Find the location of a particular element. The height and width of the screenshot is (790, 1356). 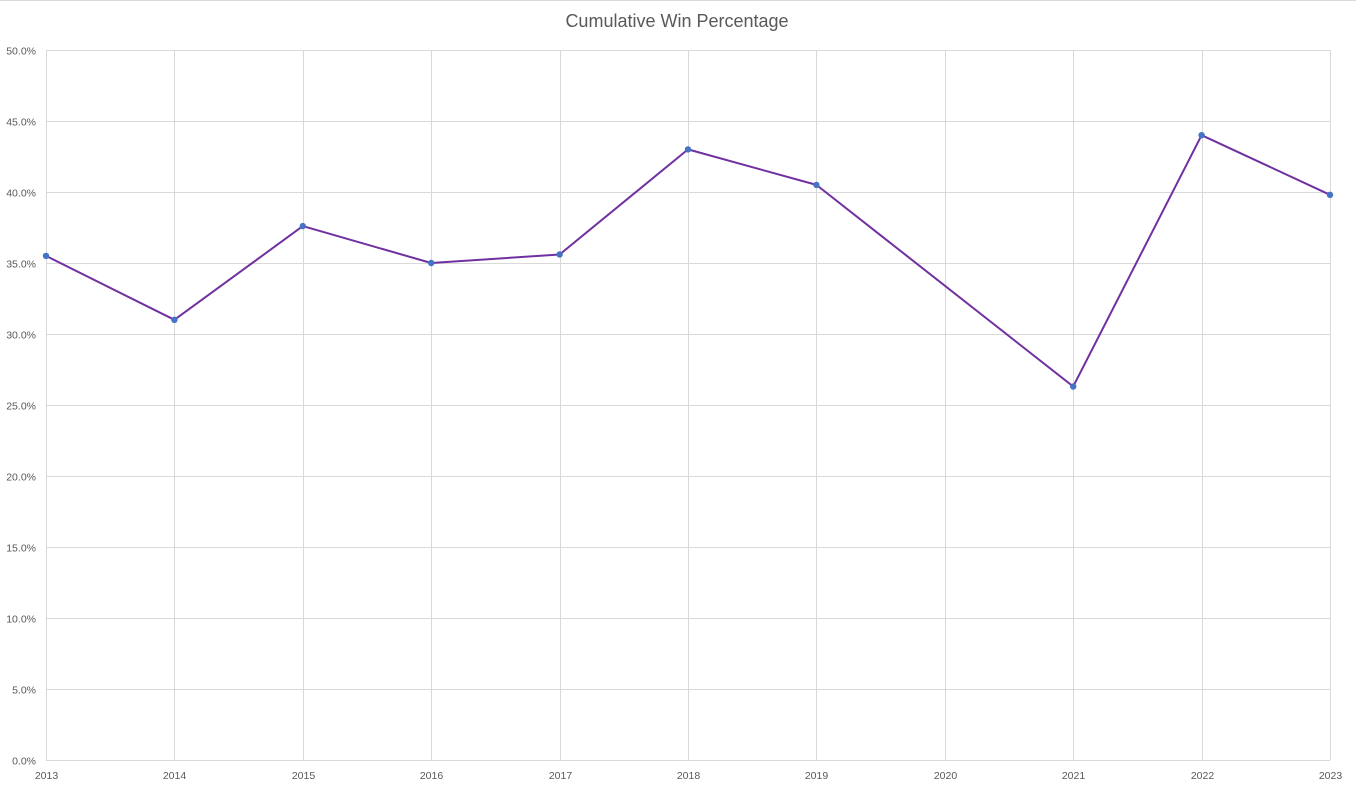

x-tick-label: 2018 is located at coordinates (689, 776).